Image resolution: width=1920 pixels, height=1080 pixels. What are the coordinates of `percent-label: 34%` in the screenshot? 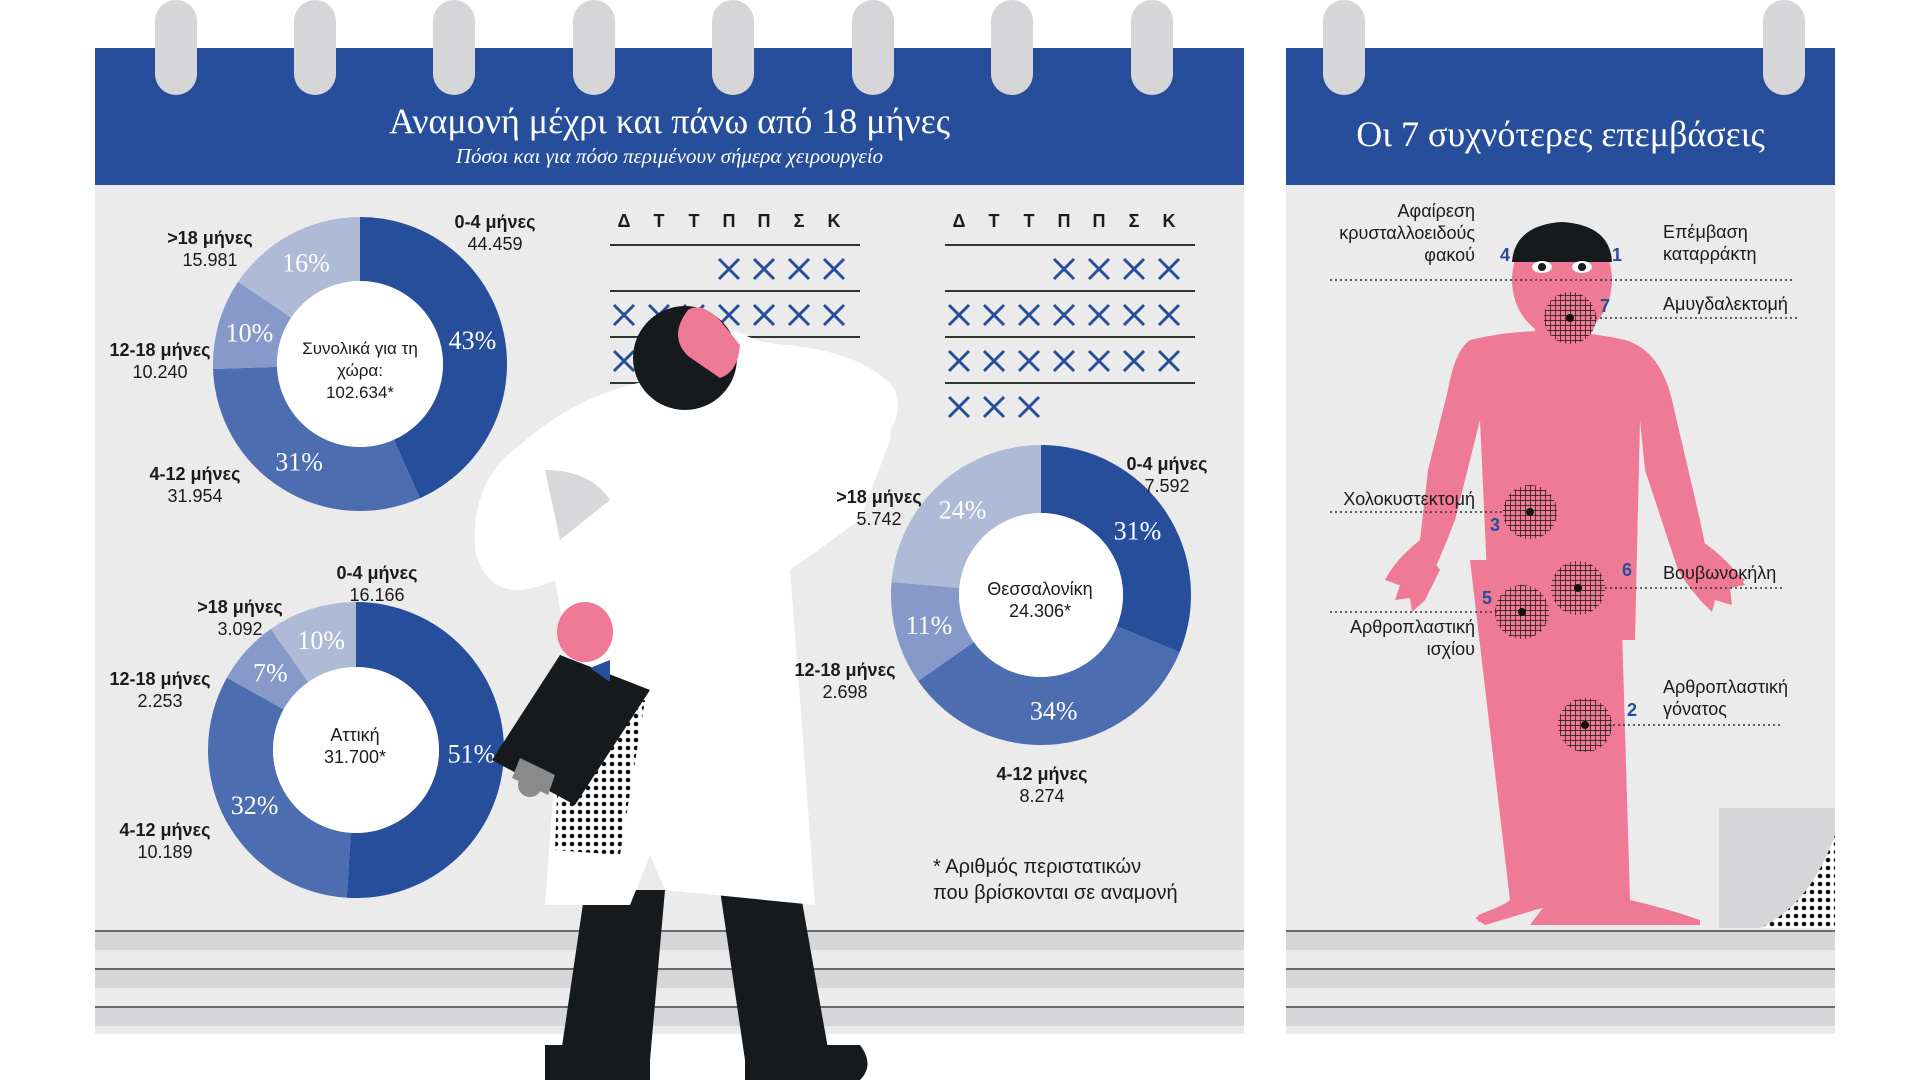 It's located at (1054, 710).